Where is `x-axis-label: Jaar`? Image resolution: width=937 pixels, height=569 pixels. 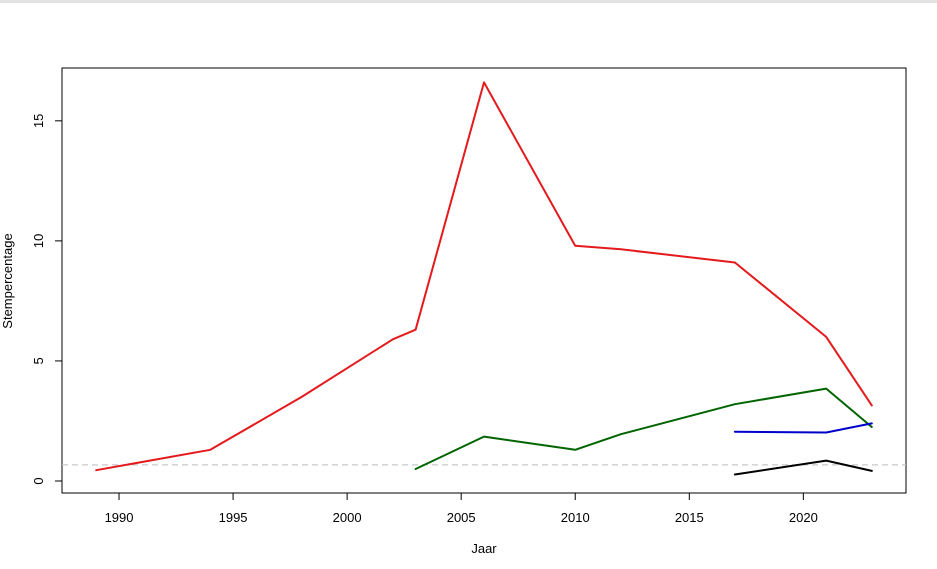
x-axis-label: Jaar is located at coordinates (484, 548).